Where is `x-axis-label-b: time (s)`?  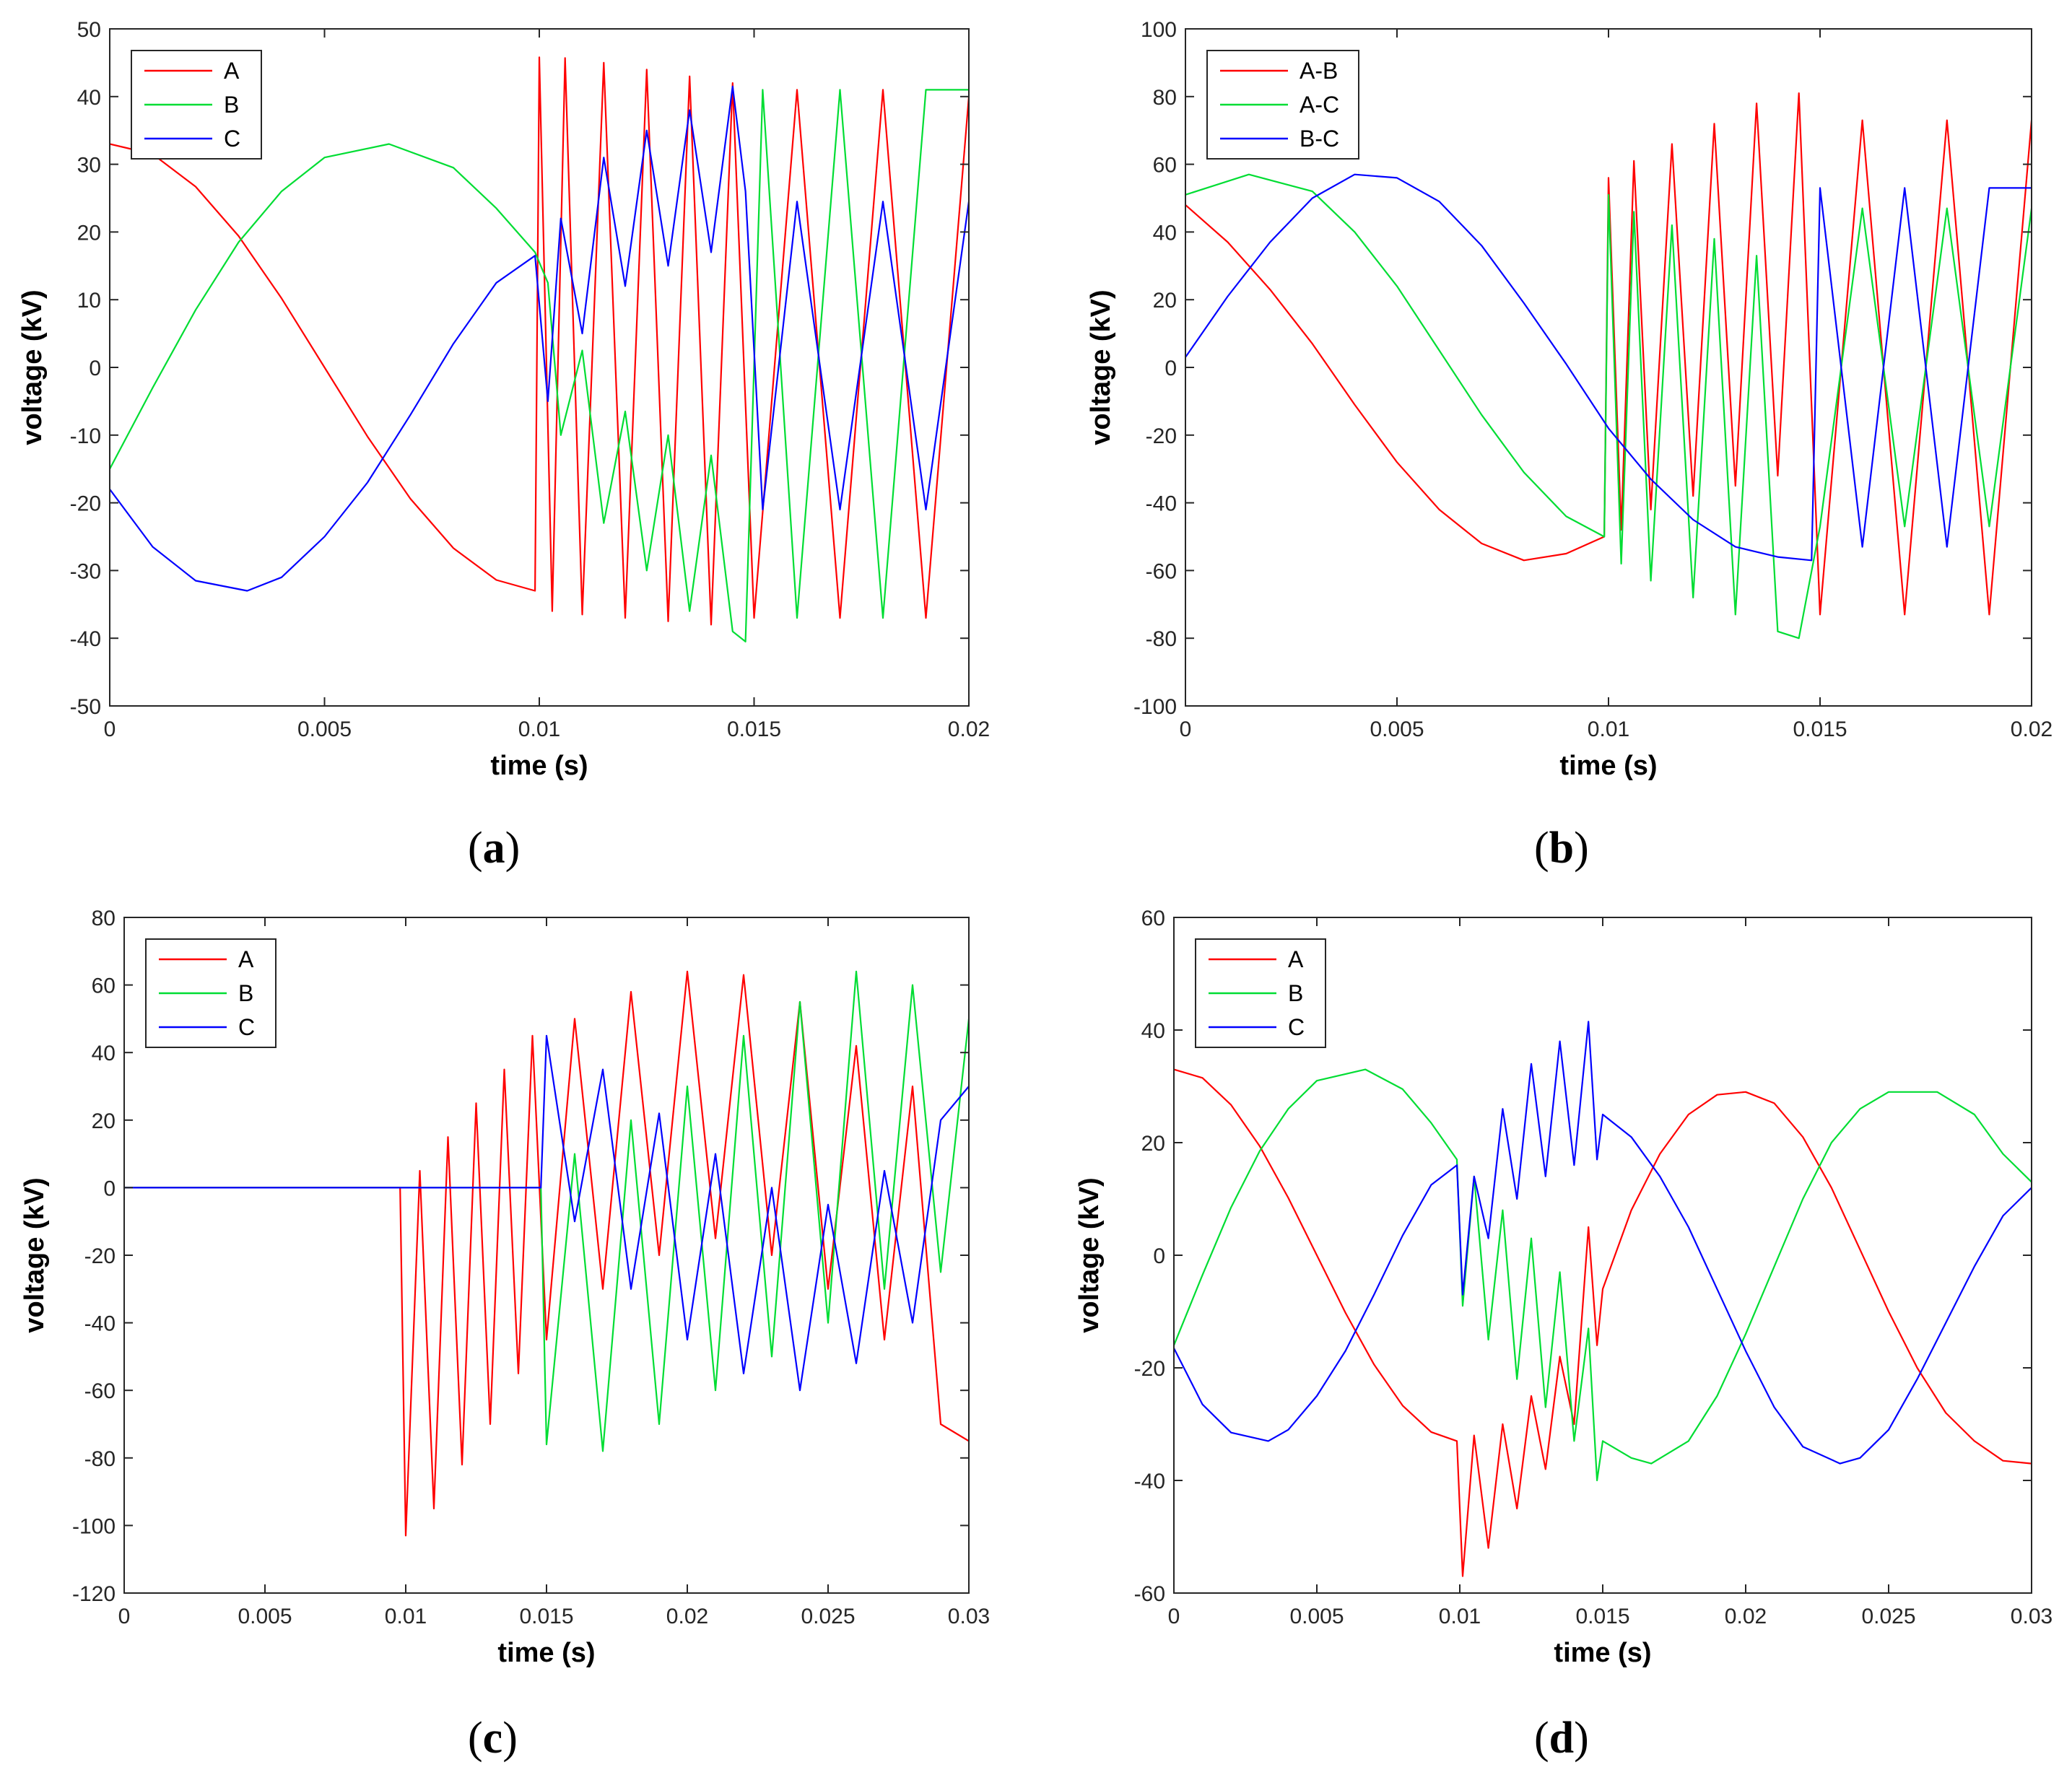 x-axis-label-b: time (s) is located at coordinates (1608, 766).